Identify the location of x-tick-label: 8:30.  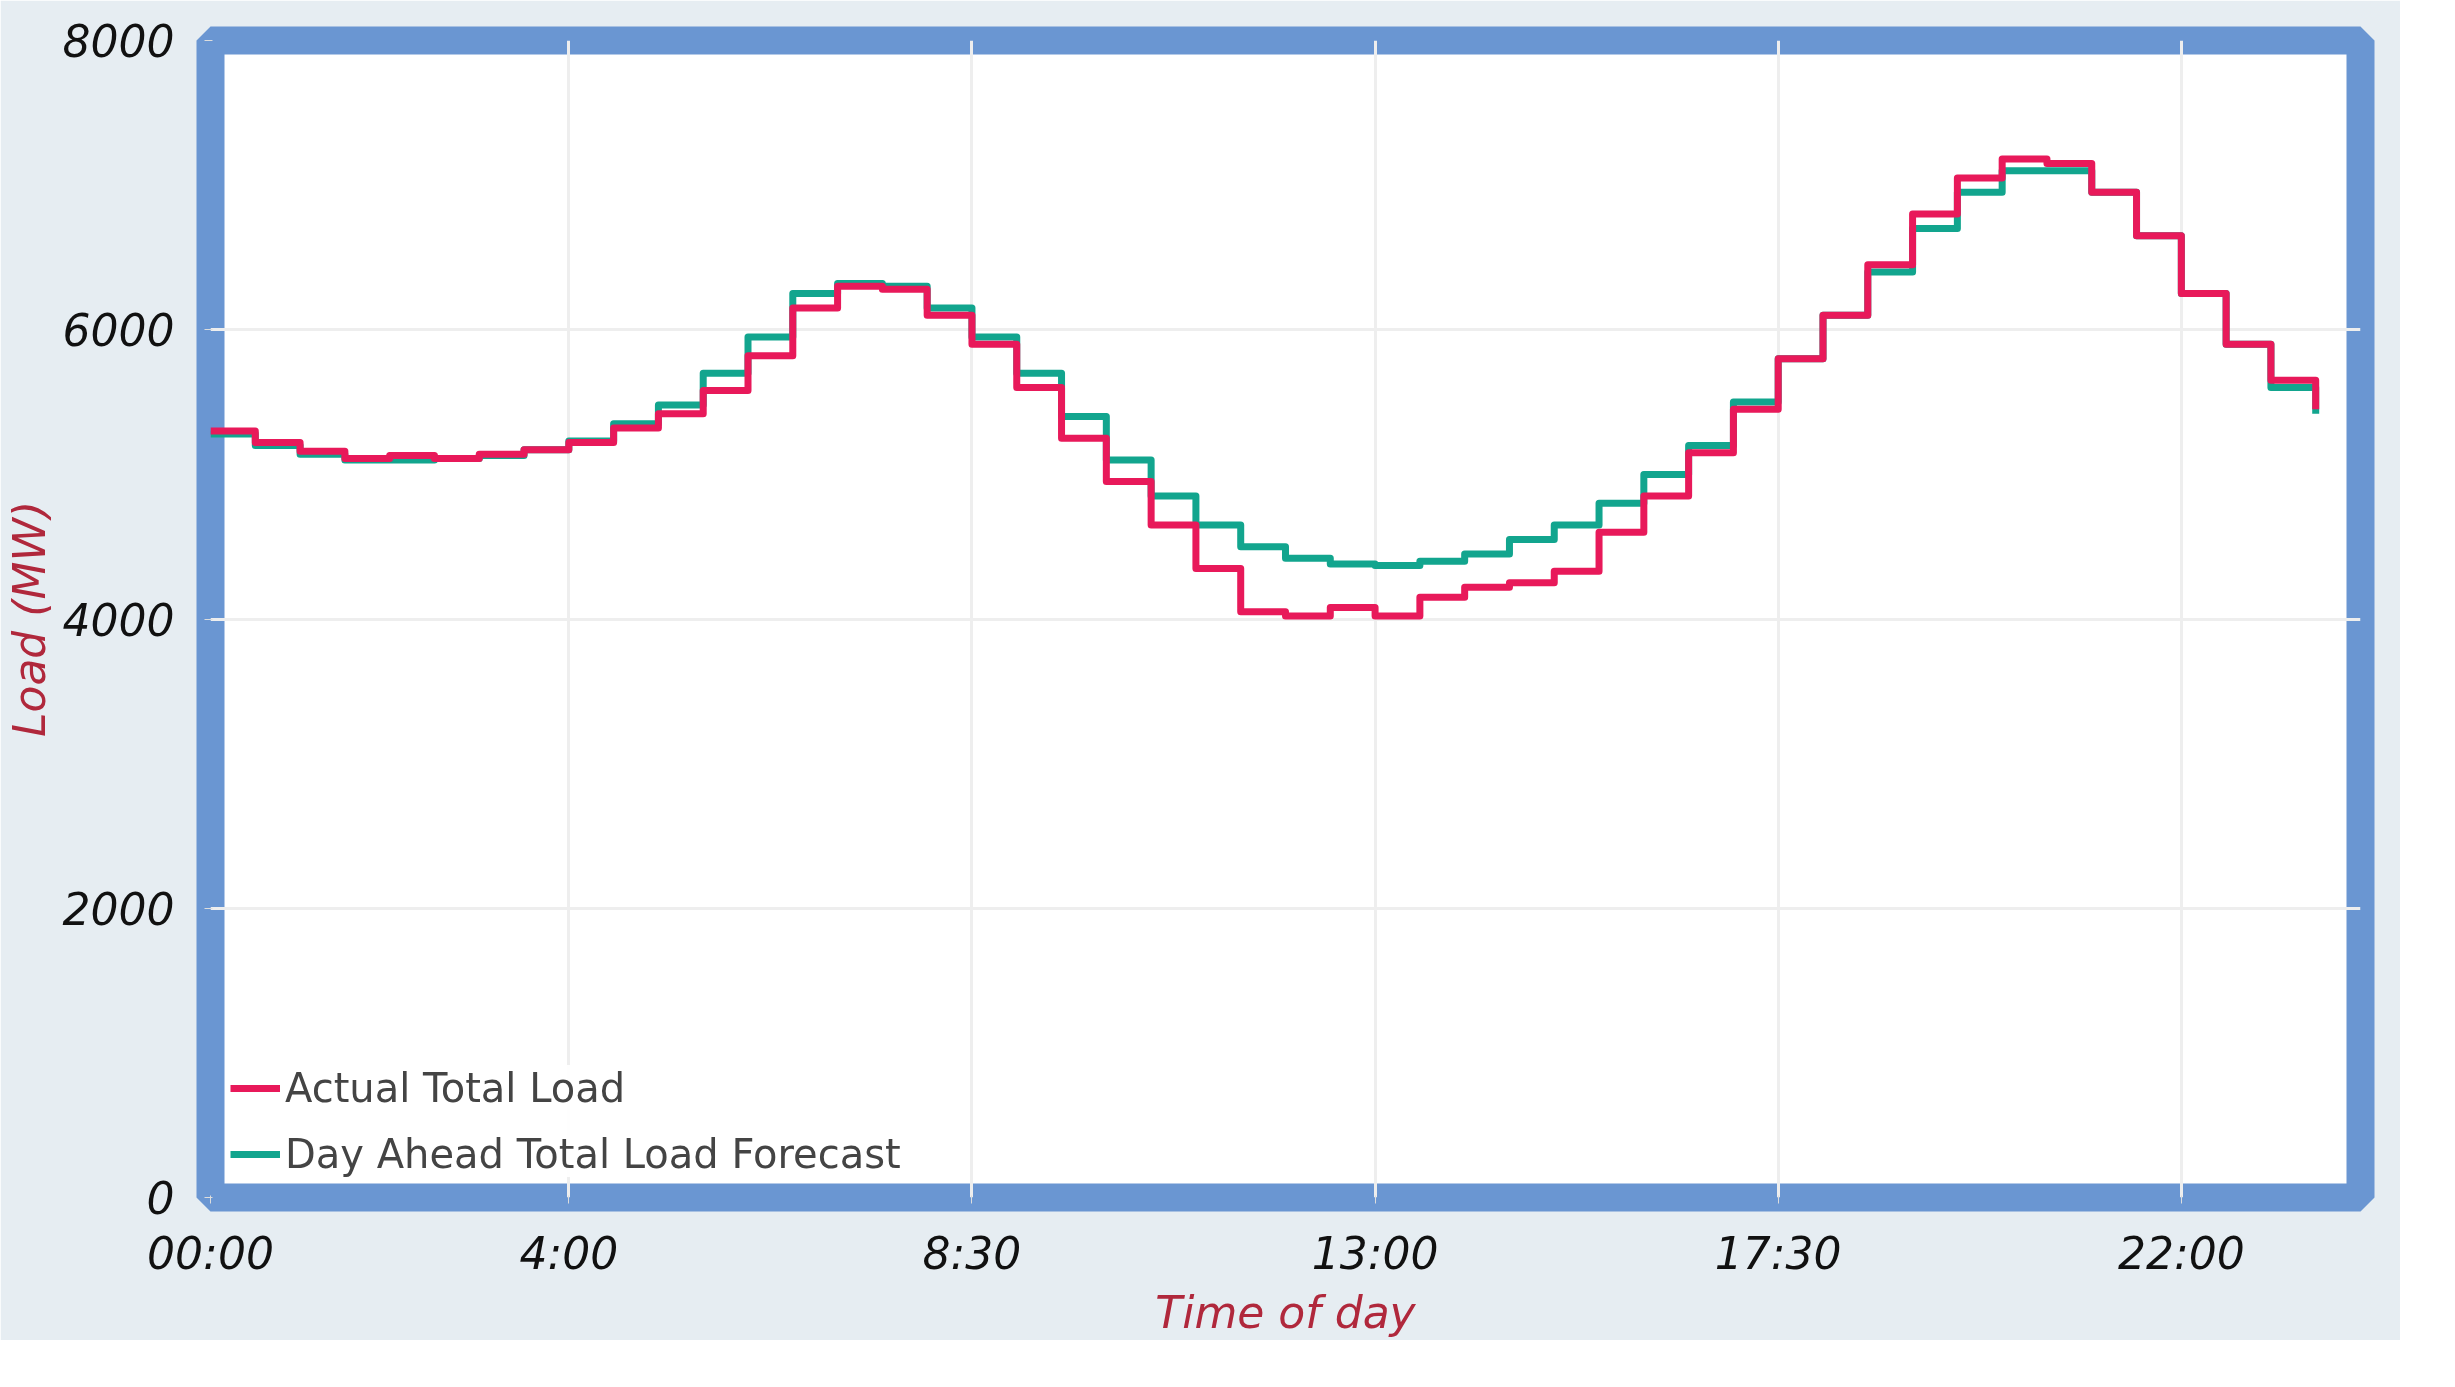
(972, 1253).